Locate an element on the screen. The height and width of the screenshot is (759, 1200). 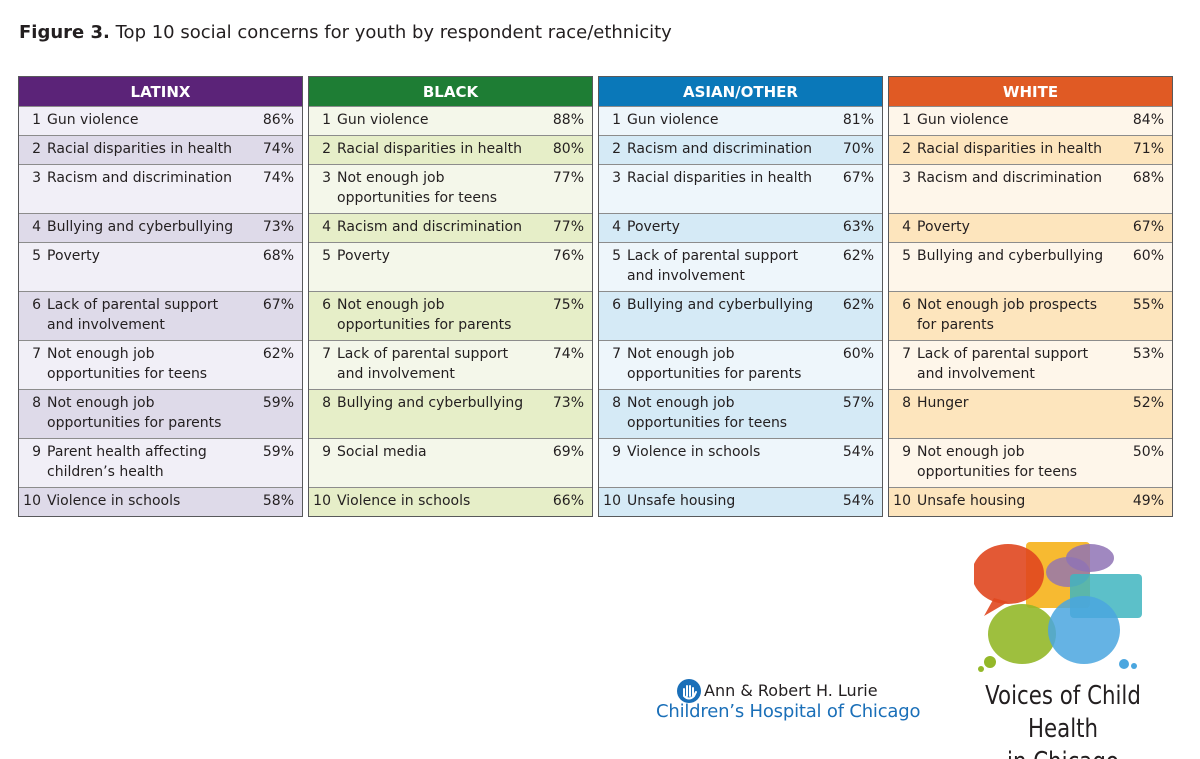
hand-icon is located at coordinates (689, 691).